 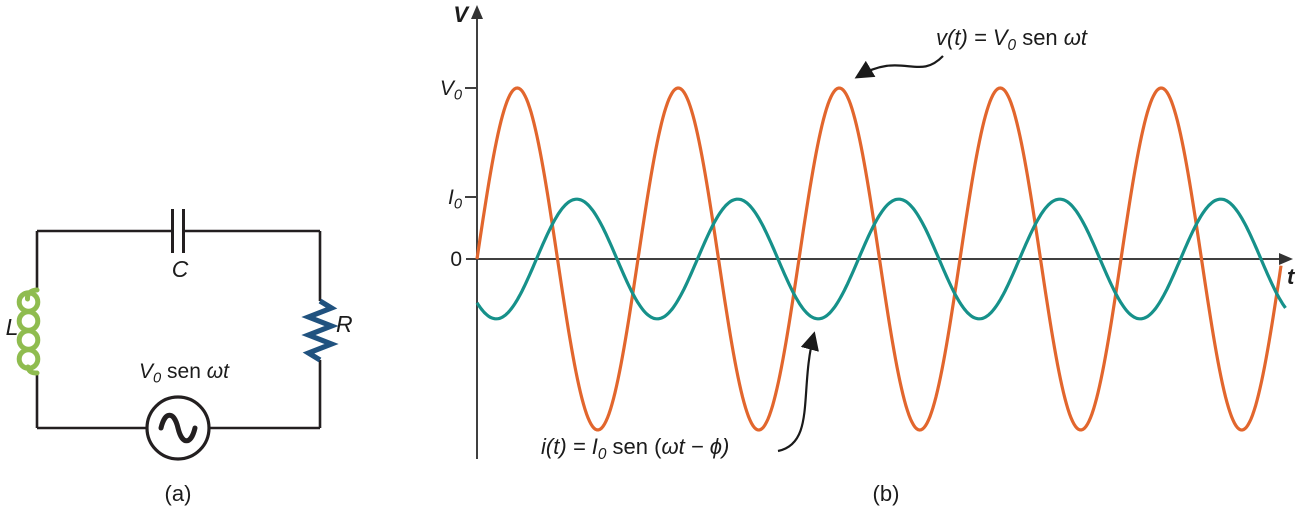 What do you see at coordinates (157, 378) in the screenshot?
I see `source-voltage-label-sub: 0` at bounding box center [157, 378].